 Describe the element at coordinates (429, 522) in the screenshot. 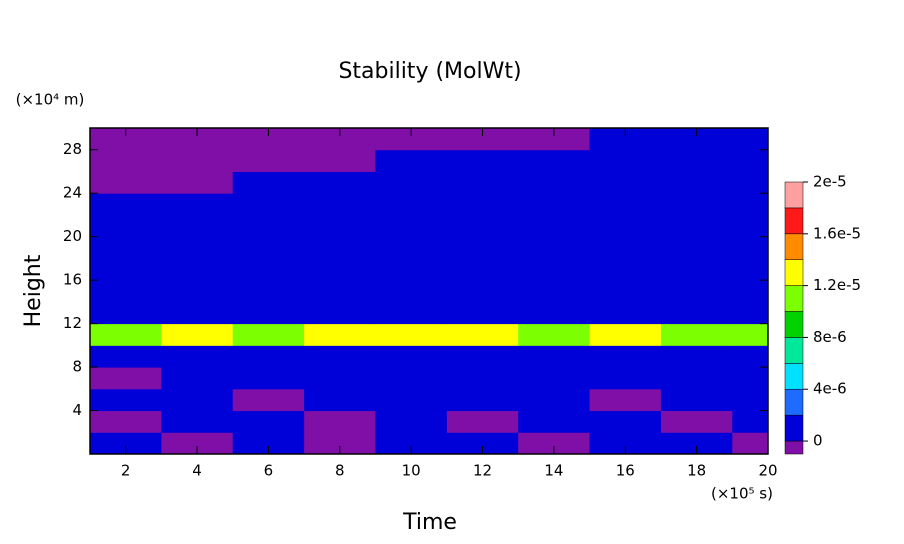

I see `x-axis-label: Time` at that location.